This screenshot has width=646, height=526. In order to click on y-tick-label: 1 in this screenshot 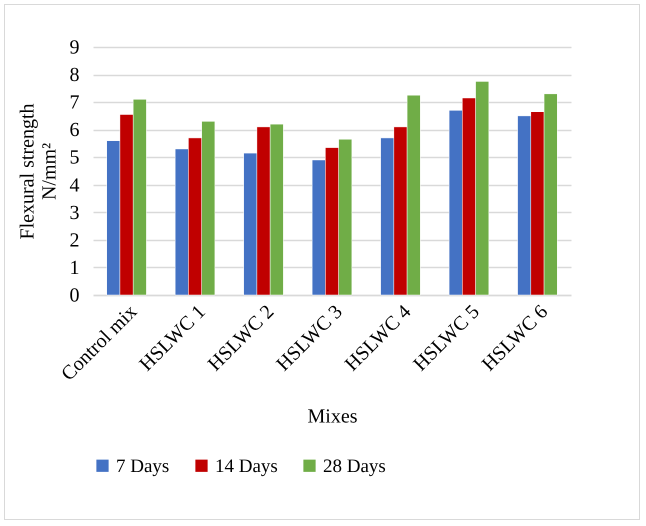, I will do `click(75, 267)`.